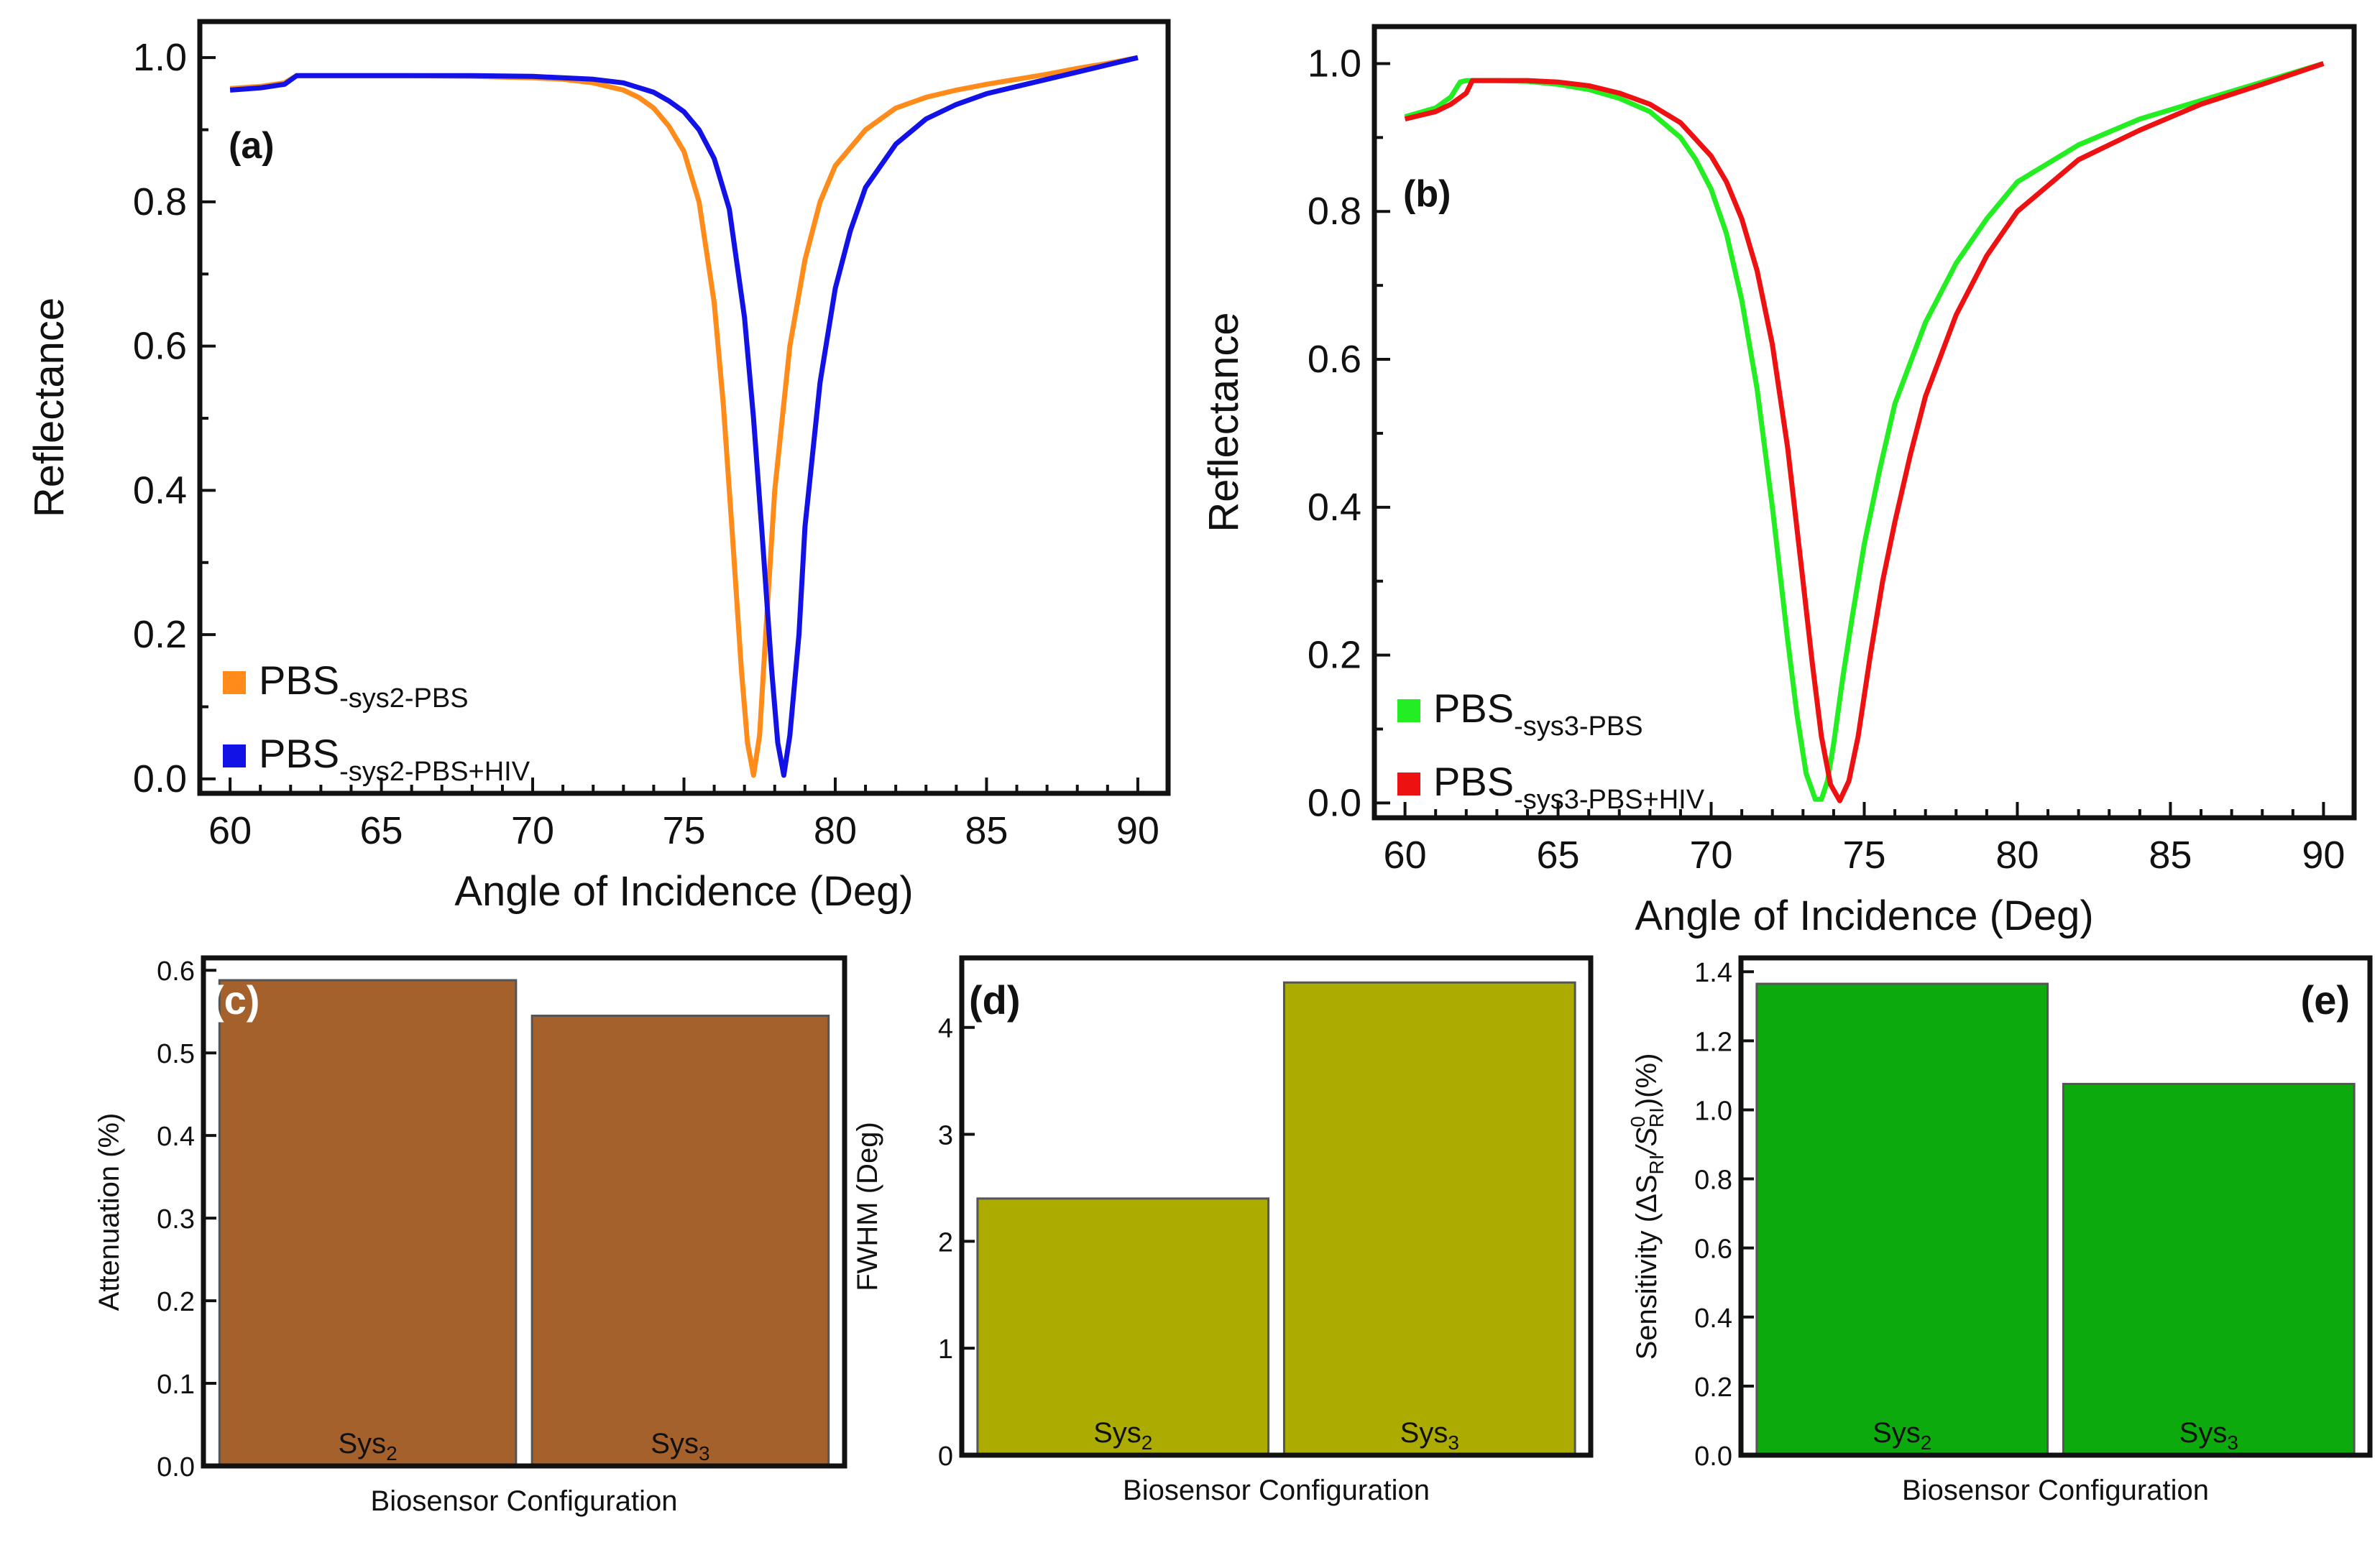 This screenshot has height=1545, width=2380. I want to click on legend-subscript: -sys3-PBS, so click(1578, 726).